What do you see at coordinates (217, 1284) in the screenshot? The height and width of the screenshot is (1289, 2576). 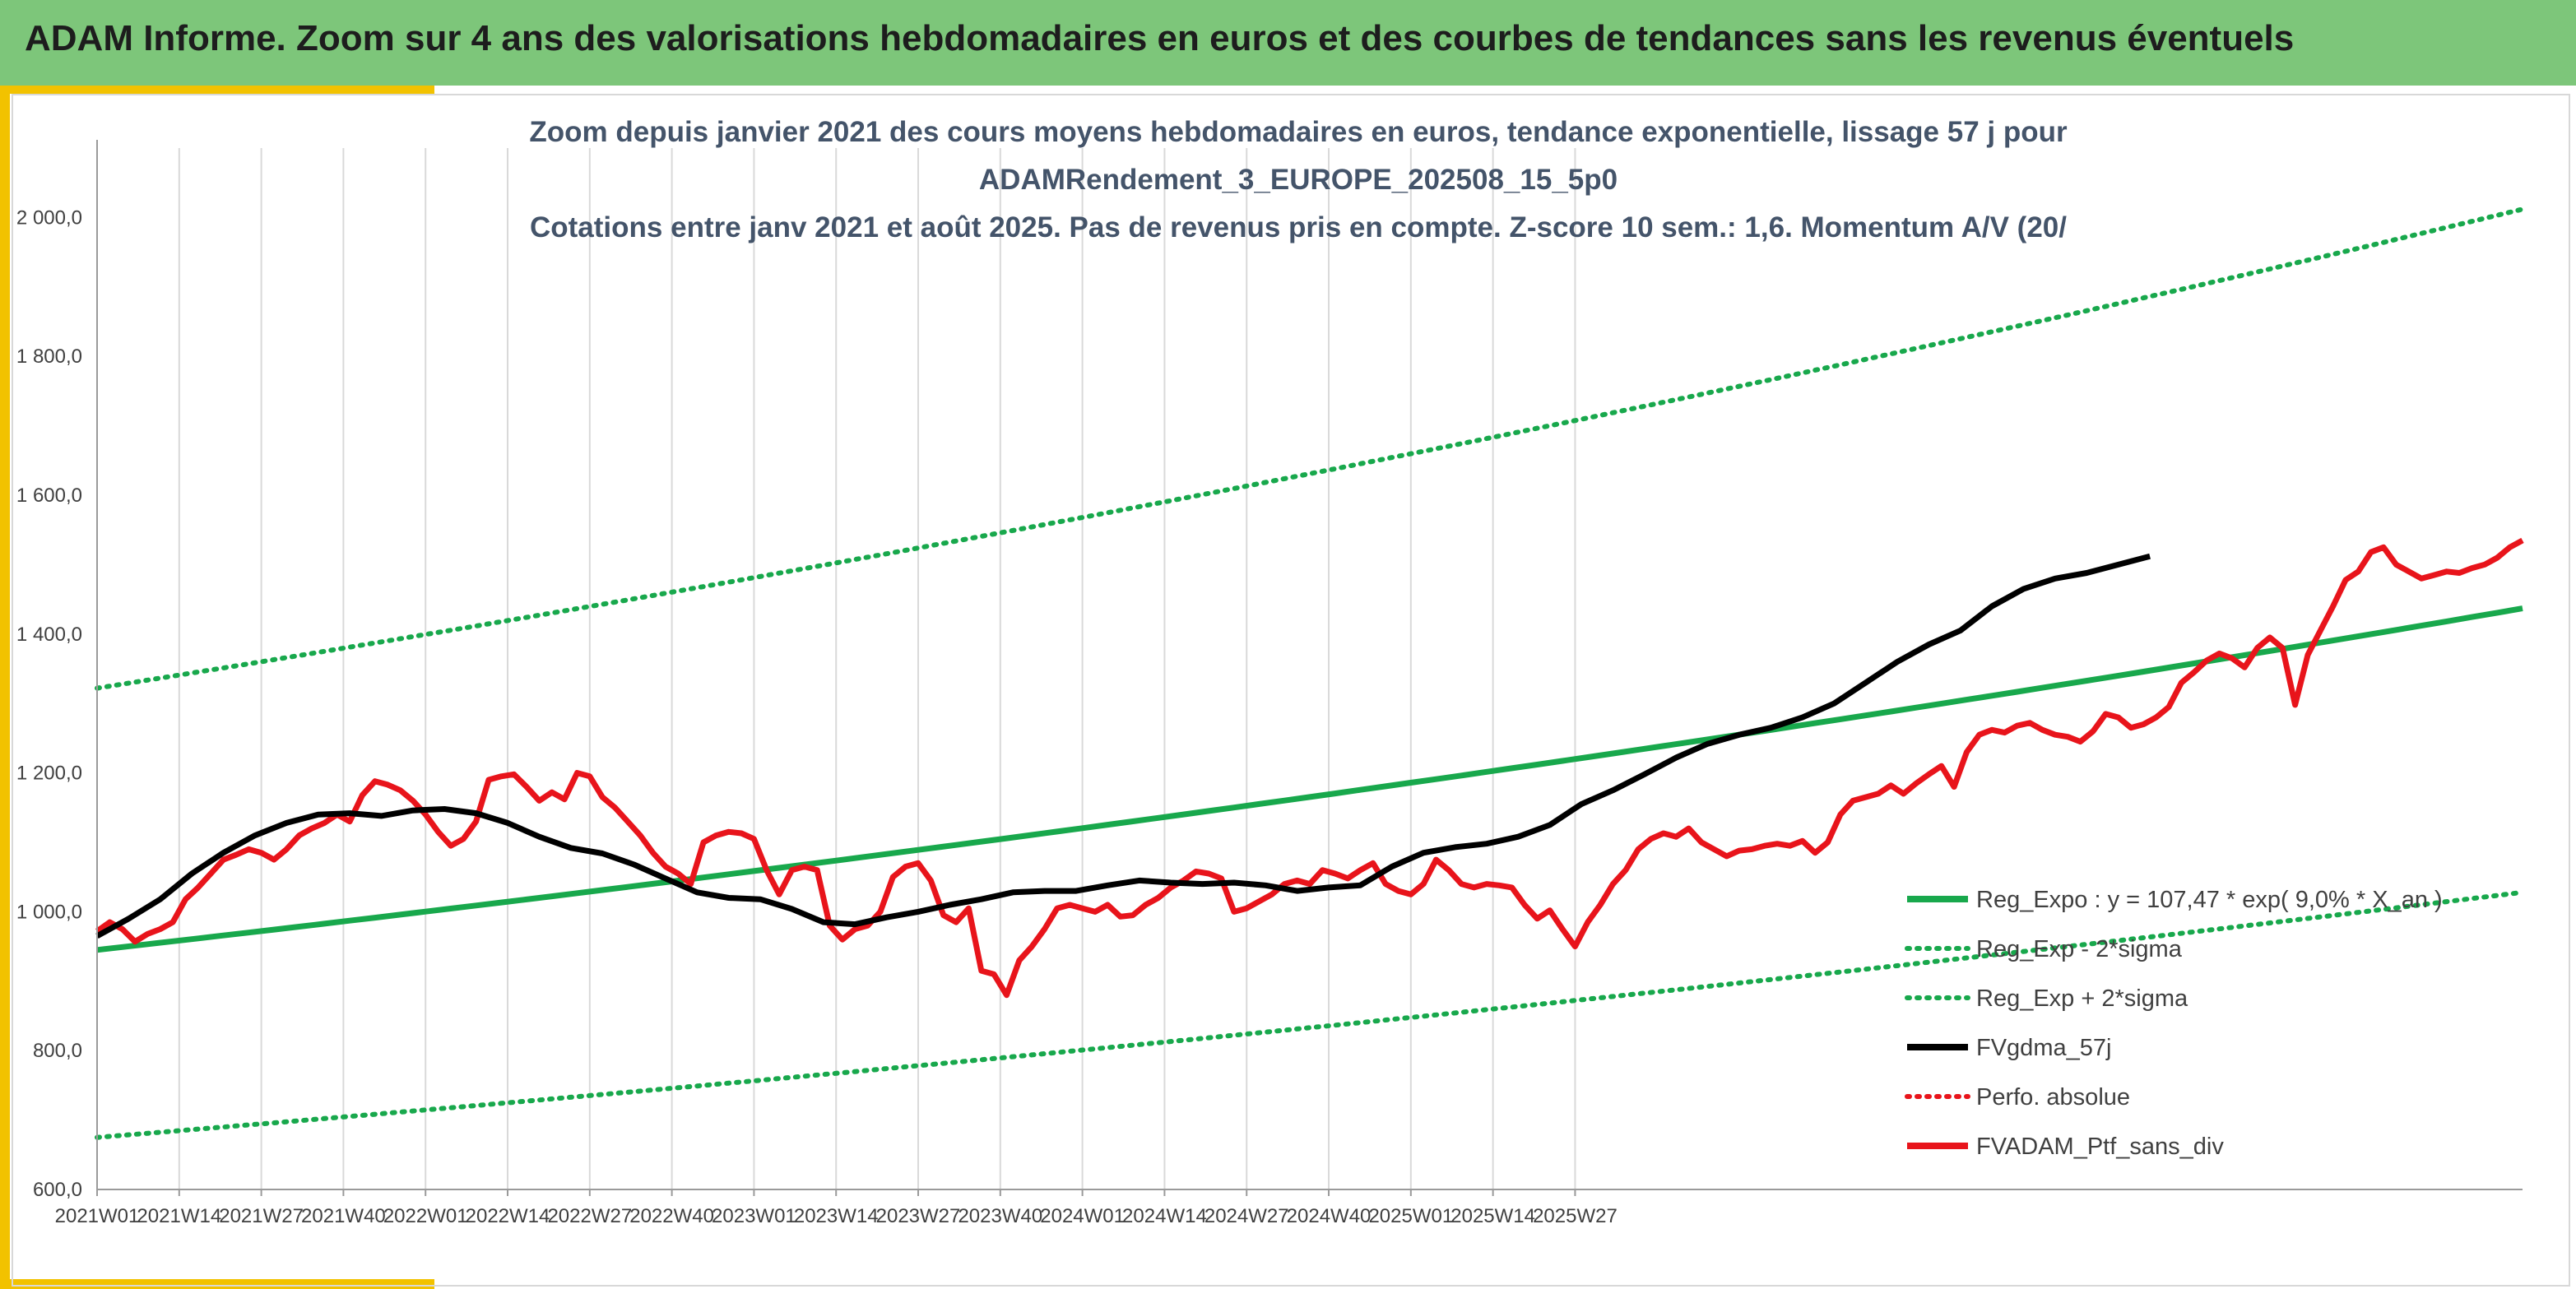 I see `accent-bar-bottom` at bounding box center [217, 1284].